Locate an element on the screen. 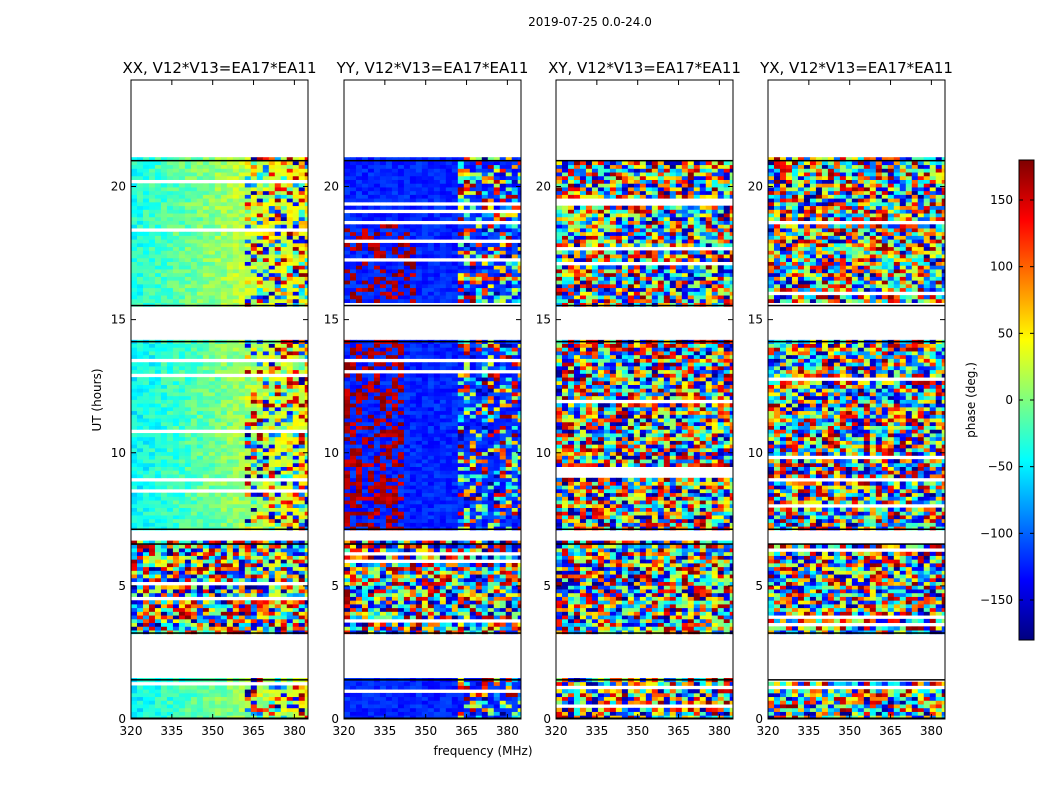 The image size is (1050, 800). colorbar-tick-label: −100 is located at coordinates (996, 533).